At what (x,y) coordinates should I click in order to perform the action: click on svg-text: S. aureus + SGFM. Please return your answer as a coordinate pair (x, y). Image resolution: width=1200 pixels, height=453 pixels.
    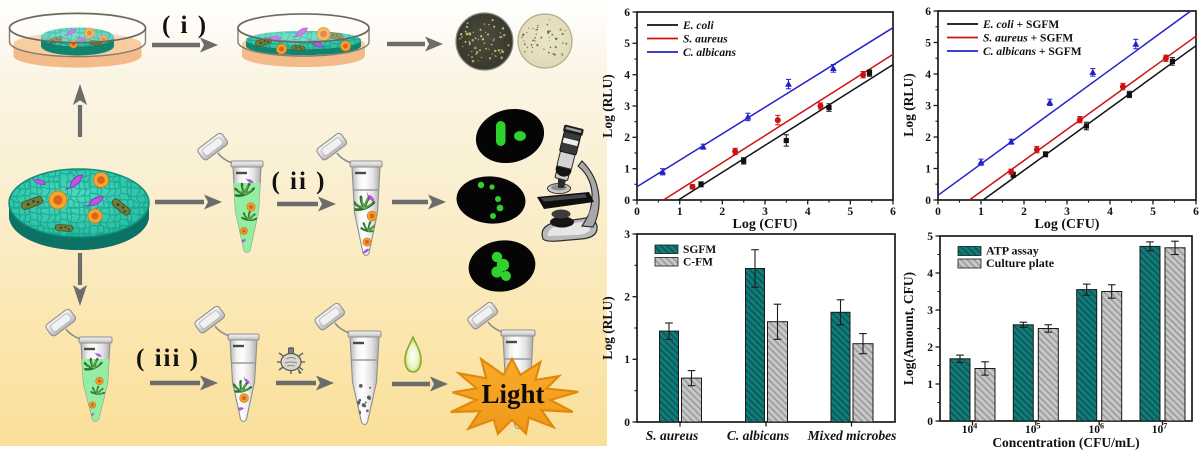
    Looking at the image, I should click on (1028, 39).